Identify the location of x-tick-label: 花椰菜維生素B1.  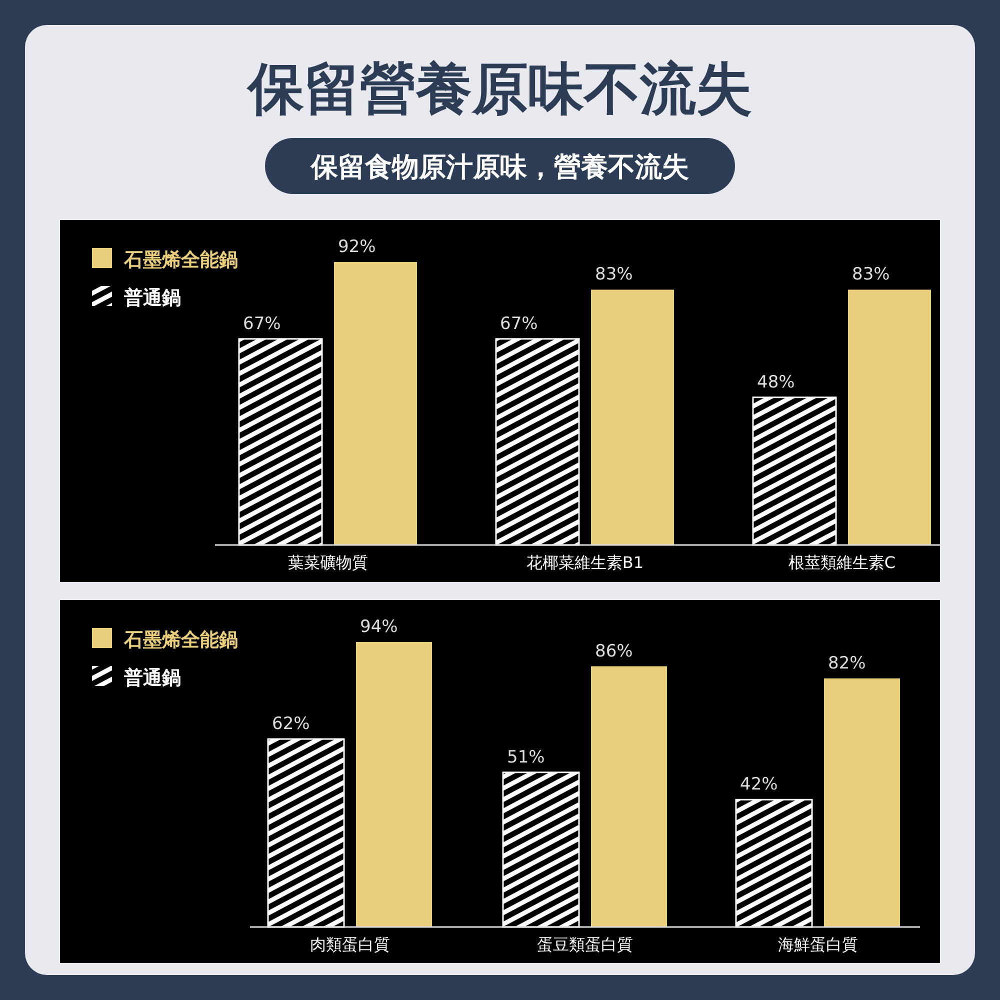
(585, 562).